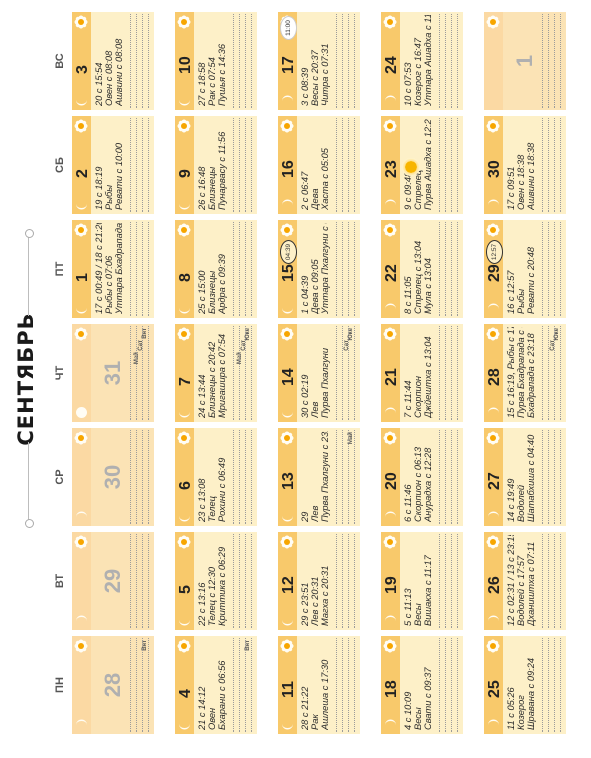  I want to click on lunar-info-line: Дева, so click(315, 199).